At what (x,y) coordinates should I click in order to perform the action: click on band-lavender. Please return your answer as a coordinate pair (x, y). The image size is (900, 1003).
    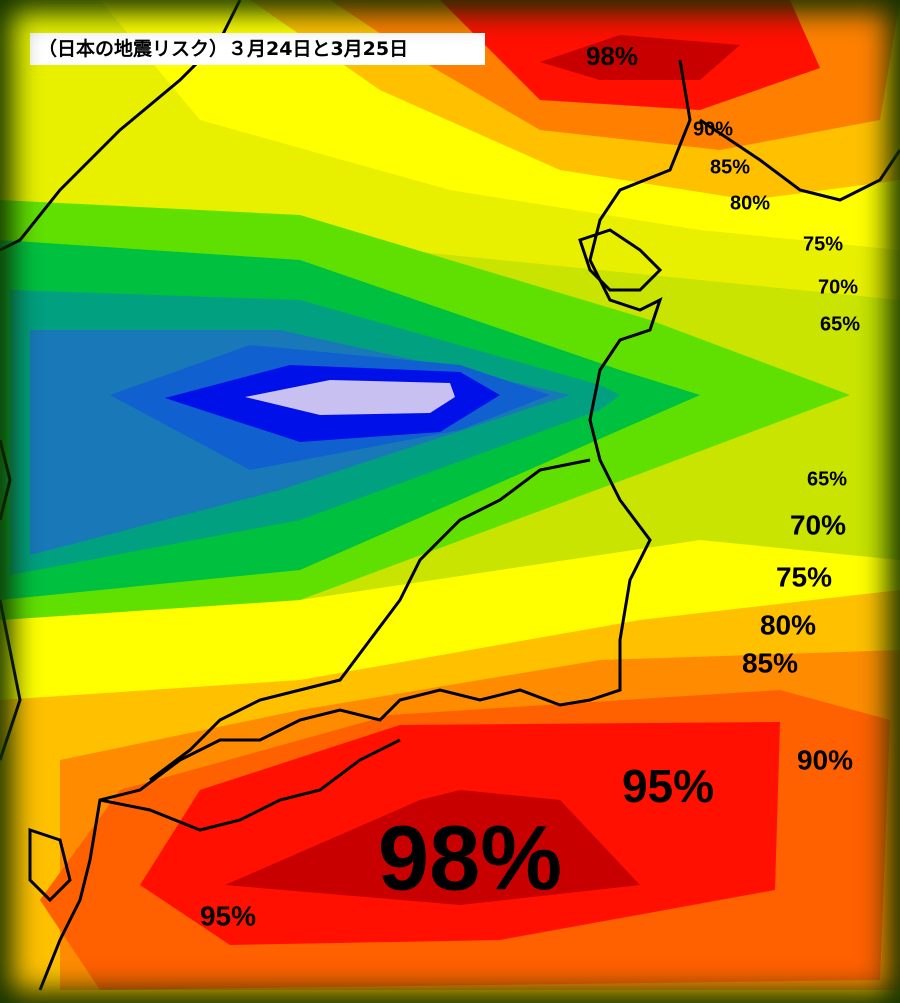
    Looking at the image, I should click on (350, 397).